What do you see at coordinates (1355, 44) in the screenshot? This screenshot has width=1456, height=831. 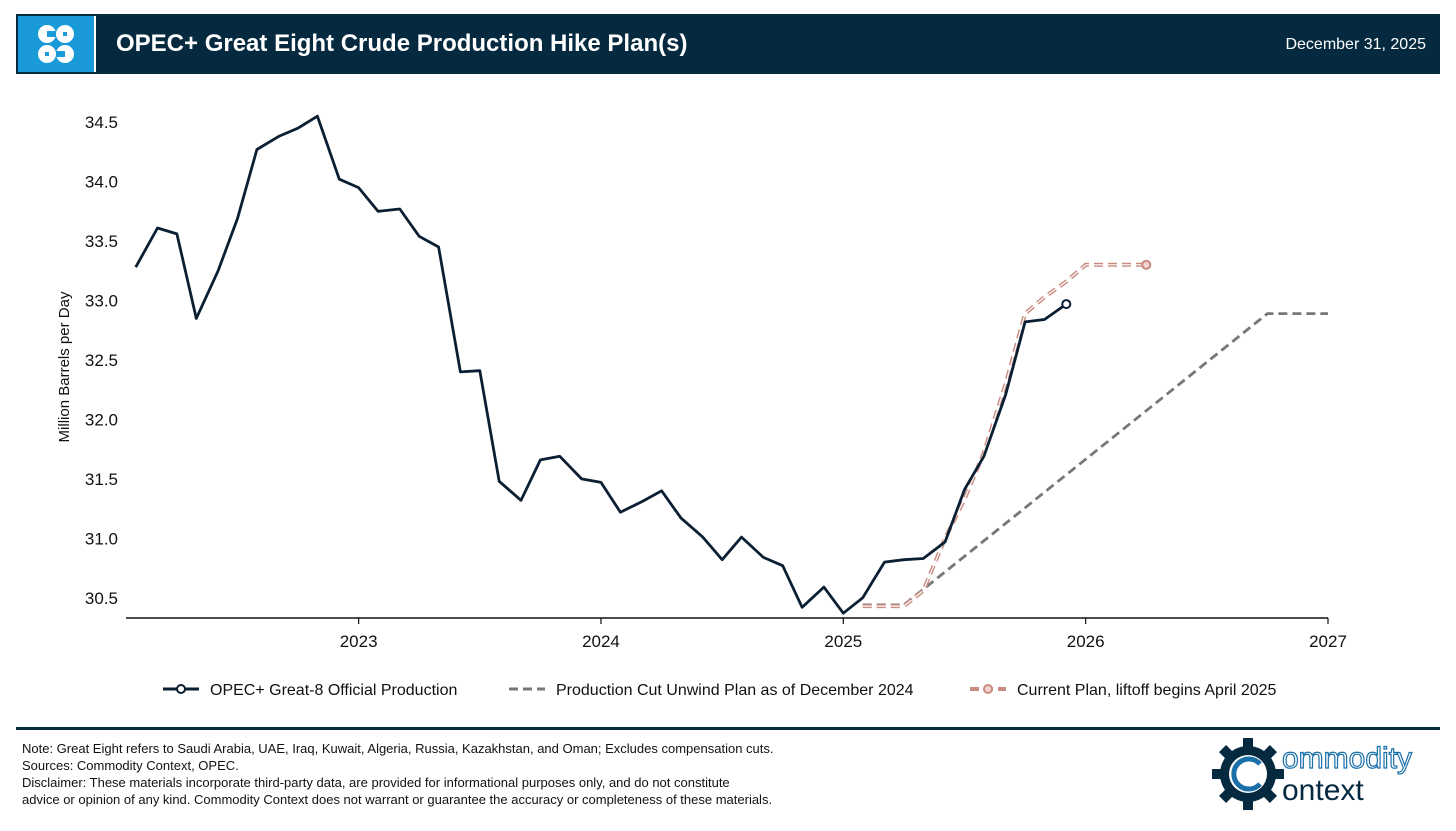 I see `report-date: December 31, 2025` at bounding box center [1355, 44].